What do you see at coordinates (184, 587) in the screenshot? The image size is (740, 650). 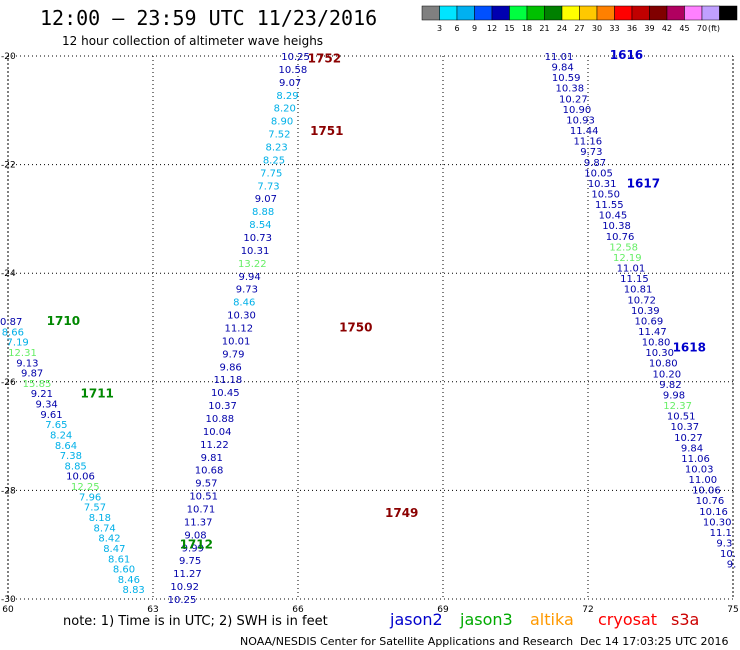 I see `wave-height-value: 10.92` at bounding box center [184, 587].